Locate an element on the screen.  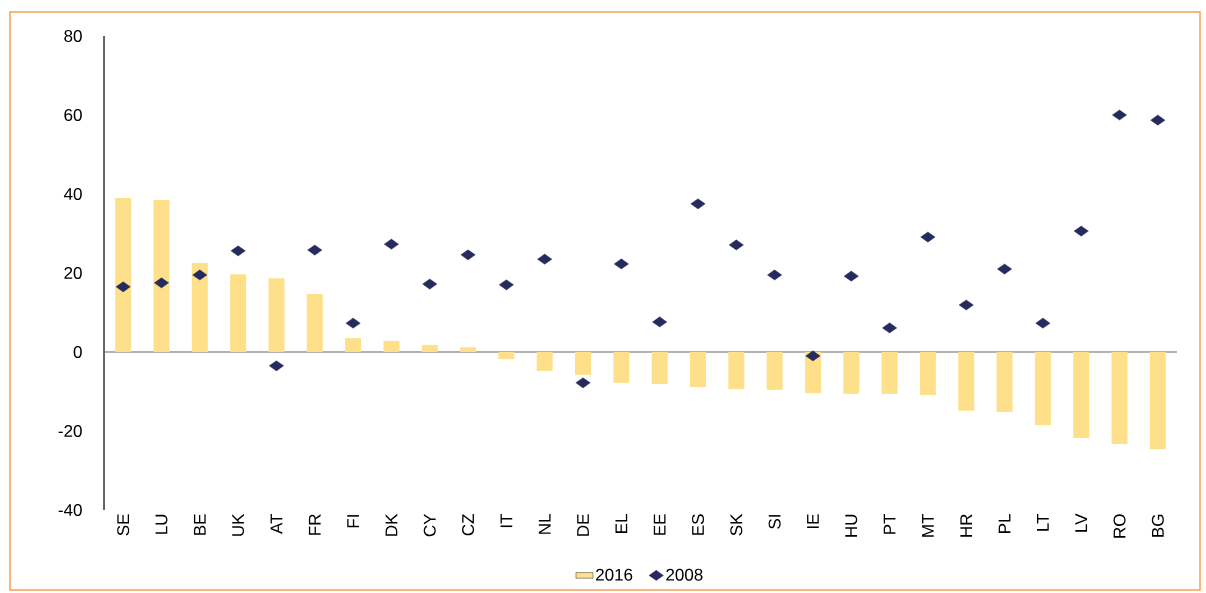
x-tick-label: SE is located at coordinates (123, 525).